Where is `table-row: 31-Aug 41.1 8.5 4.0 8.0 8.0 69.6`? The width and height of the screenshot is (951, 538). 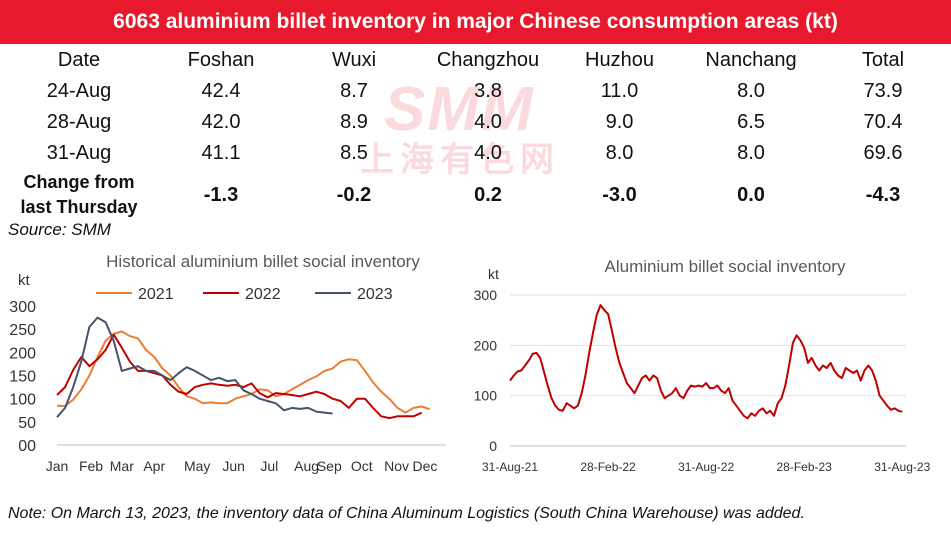
table-row: 31-Aug 41.1 8.5 4.0 8.0 8.0 69.6 is located at coordinates (475, 153).